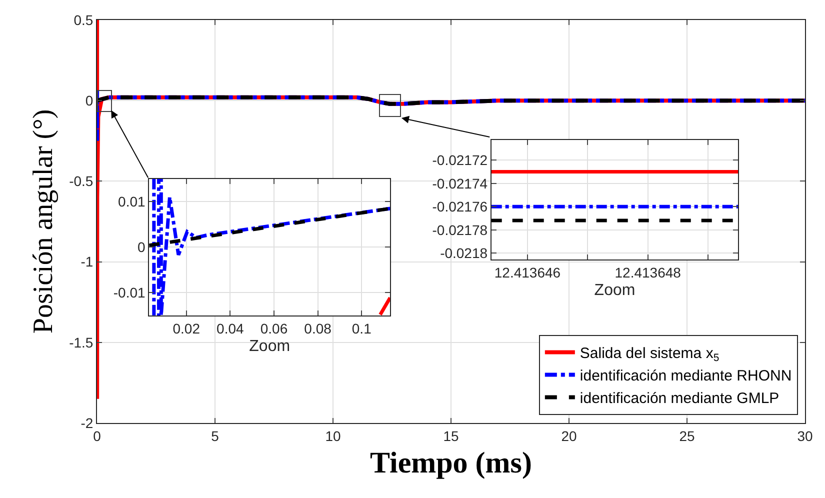 The height and width of the screenshot is (498, 825). What do you see at coordinates (687, 436) in the screenshot?
I see `x-tick-label: 25` at bounding box center [687, 436].